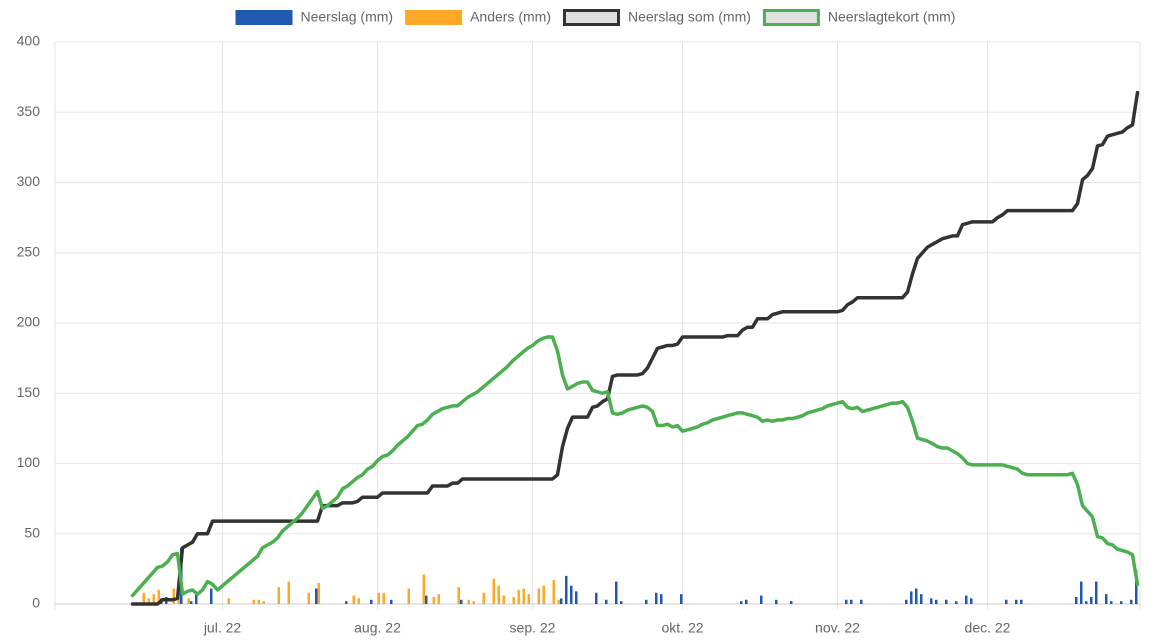 Image resolution: width=1171 pixels, height=641 pixels. I want to click on y-tick-label: 350, so click(29, 111).